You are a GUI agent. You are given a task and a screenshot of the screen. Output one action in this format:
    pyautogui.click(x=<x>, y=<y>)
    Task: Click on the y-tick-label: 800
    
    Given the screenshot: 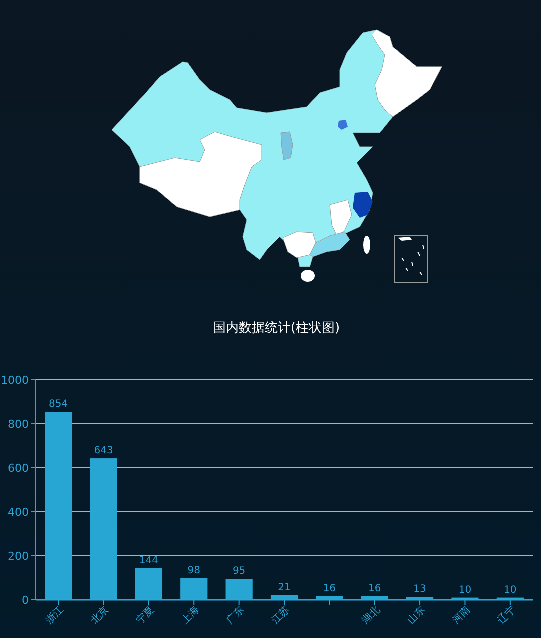 What is the action you would take?
    pyautogui.click(x=18, y=424)
    